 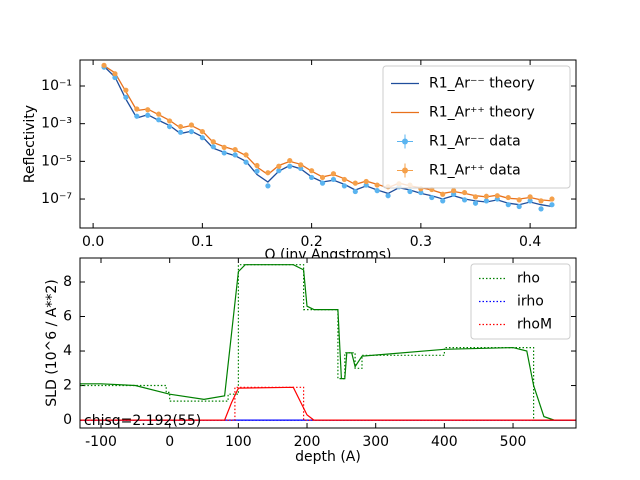 I want to click on x-tick-label: 0.4, so click(x=530, y=242).